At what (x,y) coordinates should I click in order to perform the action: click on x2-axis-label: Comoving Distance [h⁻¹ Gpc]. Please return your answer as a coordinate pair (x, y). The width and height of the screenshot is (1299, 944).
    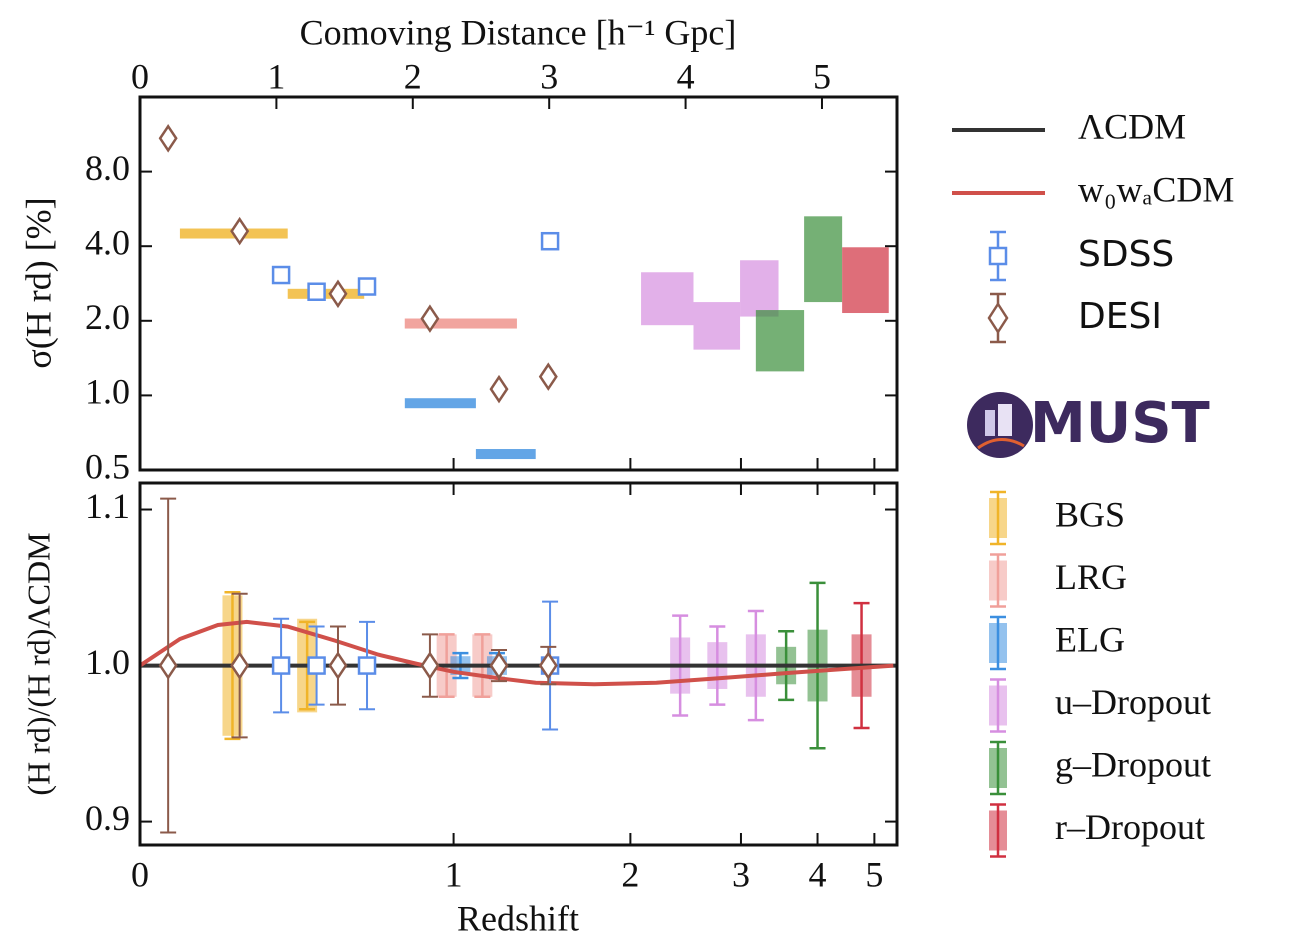
    Looking at the image, I should click on (518, 32).